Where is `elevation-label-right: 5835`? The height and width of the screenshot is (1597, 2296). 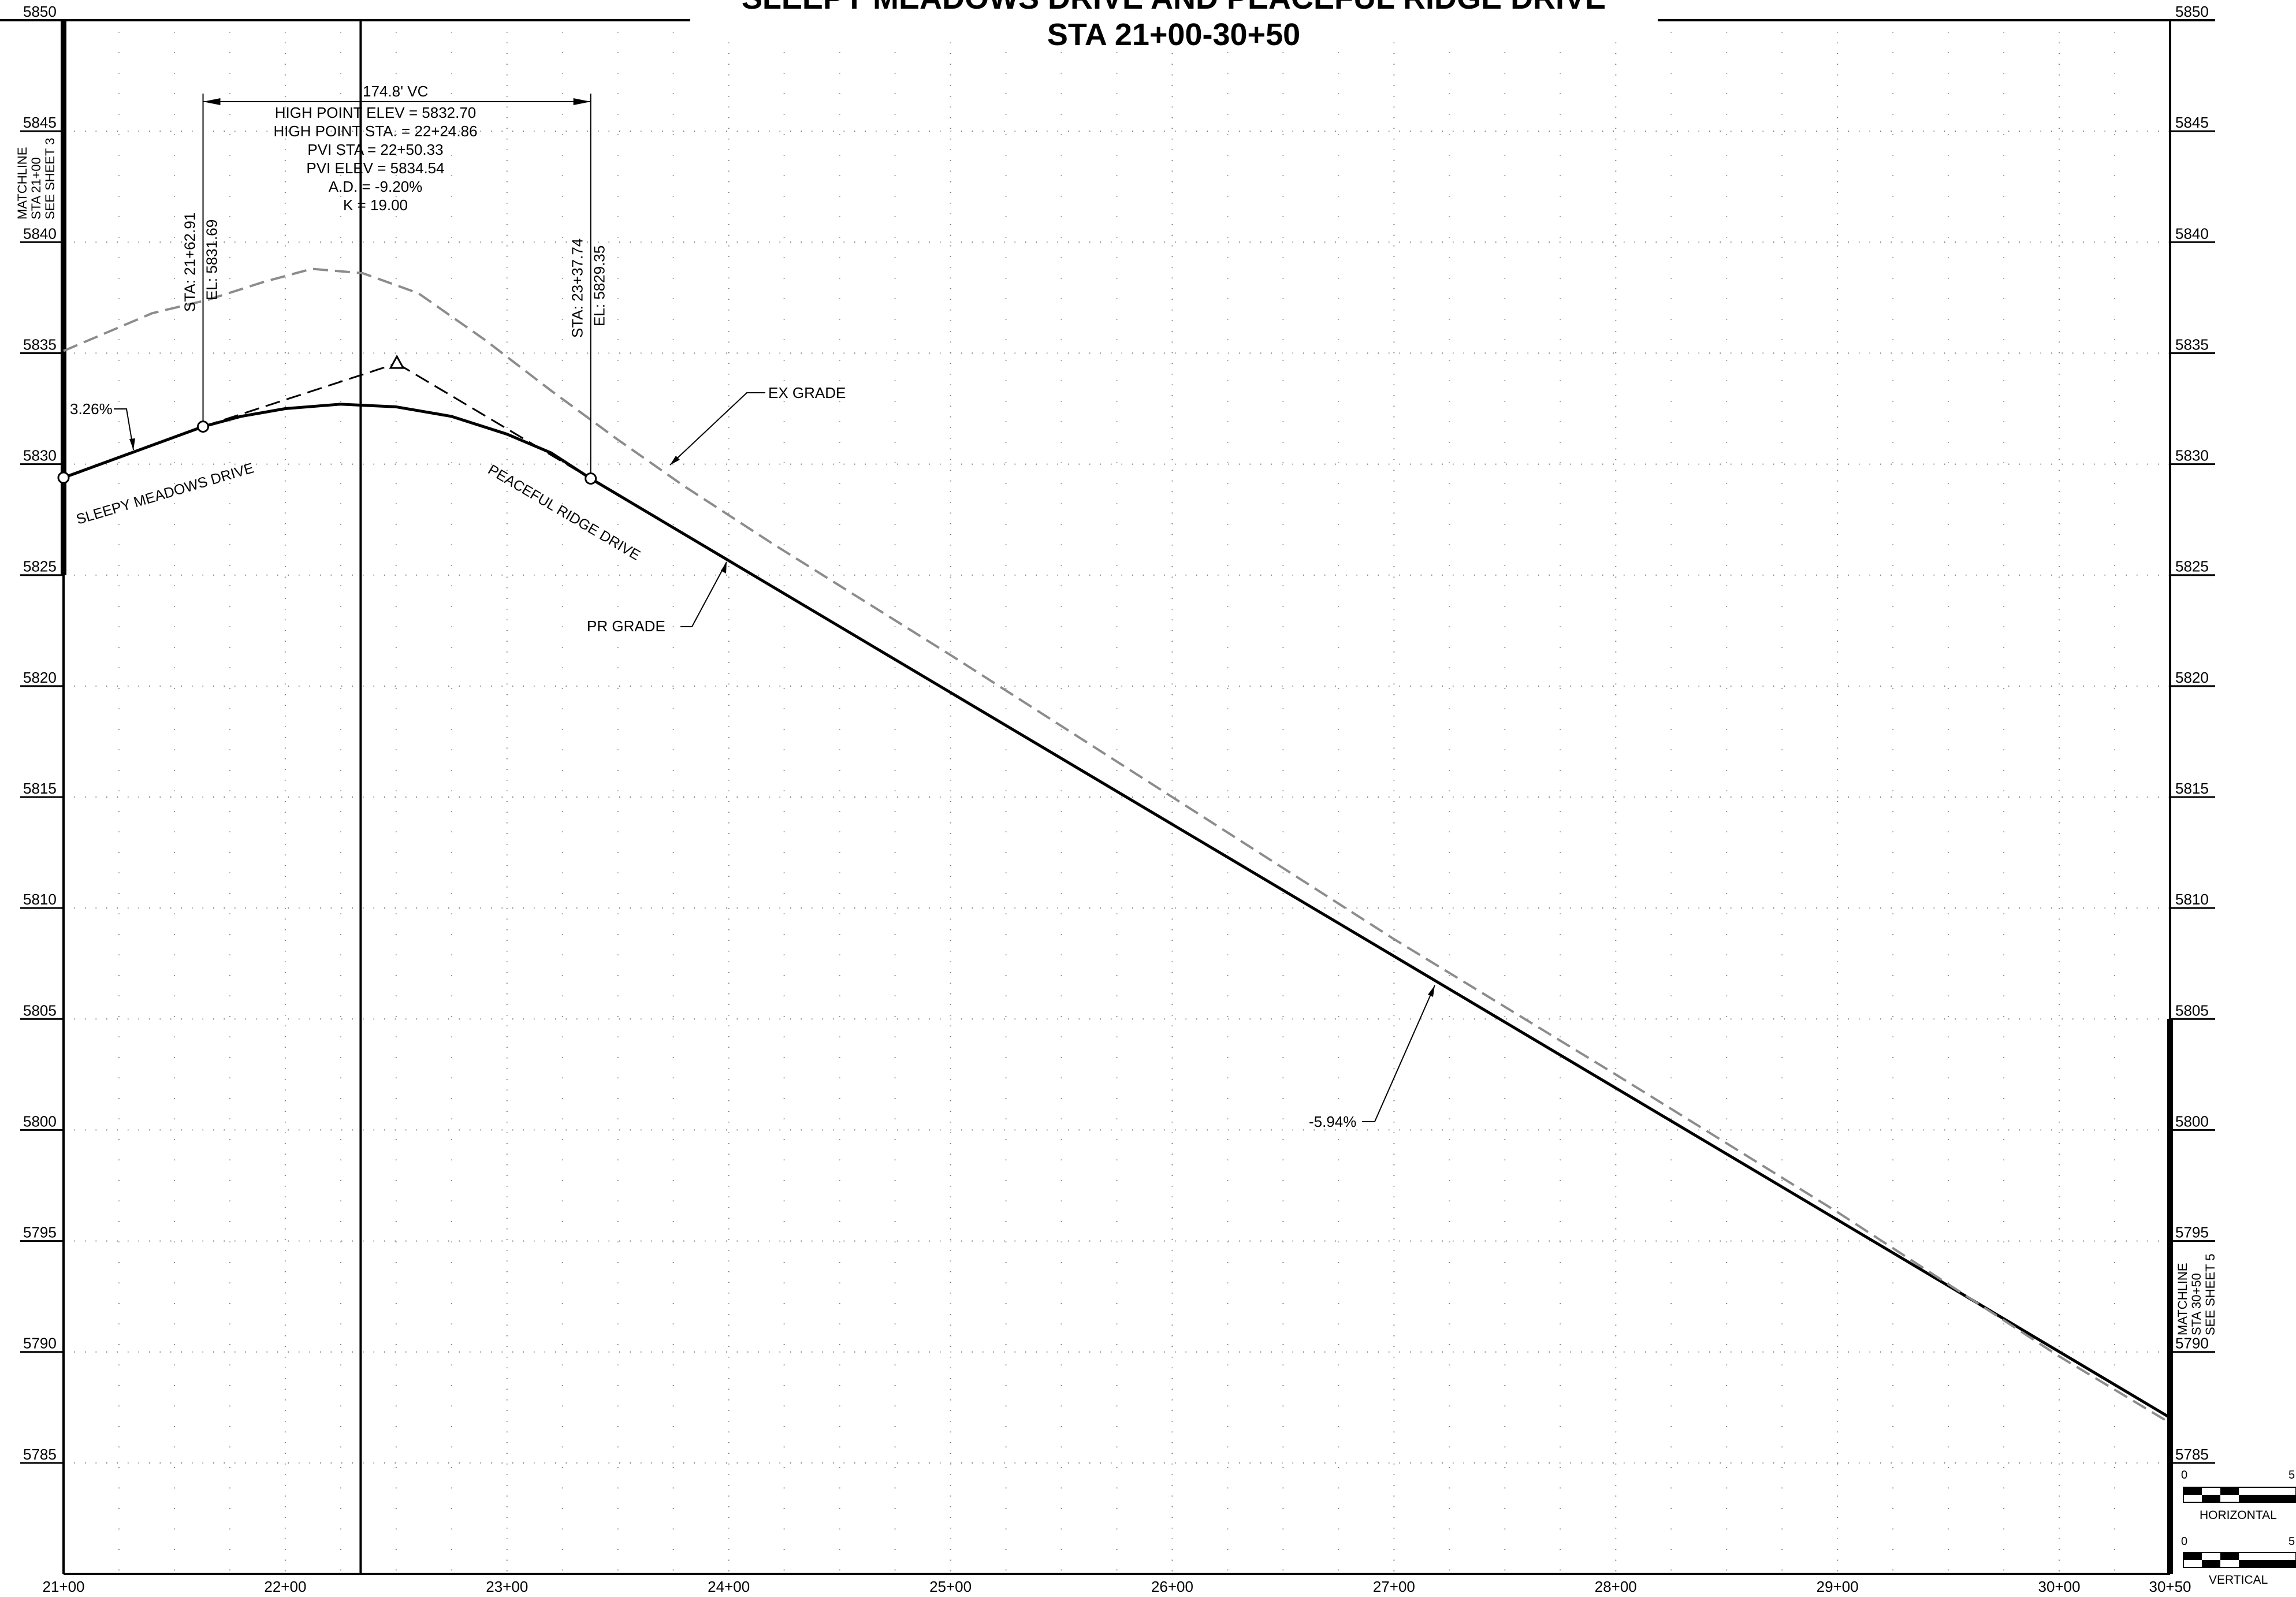
elevation-label-right: 5835 is located at coordinates (2192, 344).